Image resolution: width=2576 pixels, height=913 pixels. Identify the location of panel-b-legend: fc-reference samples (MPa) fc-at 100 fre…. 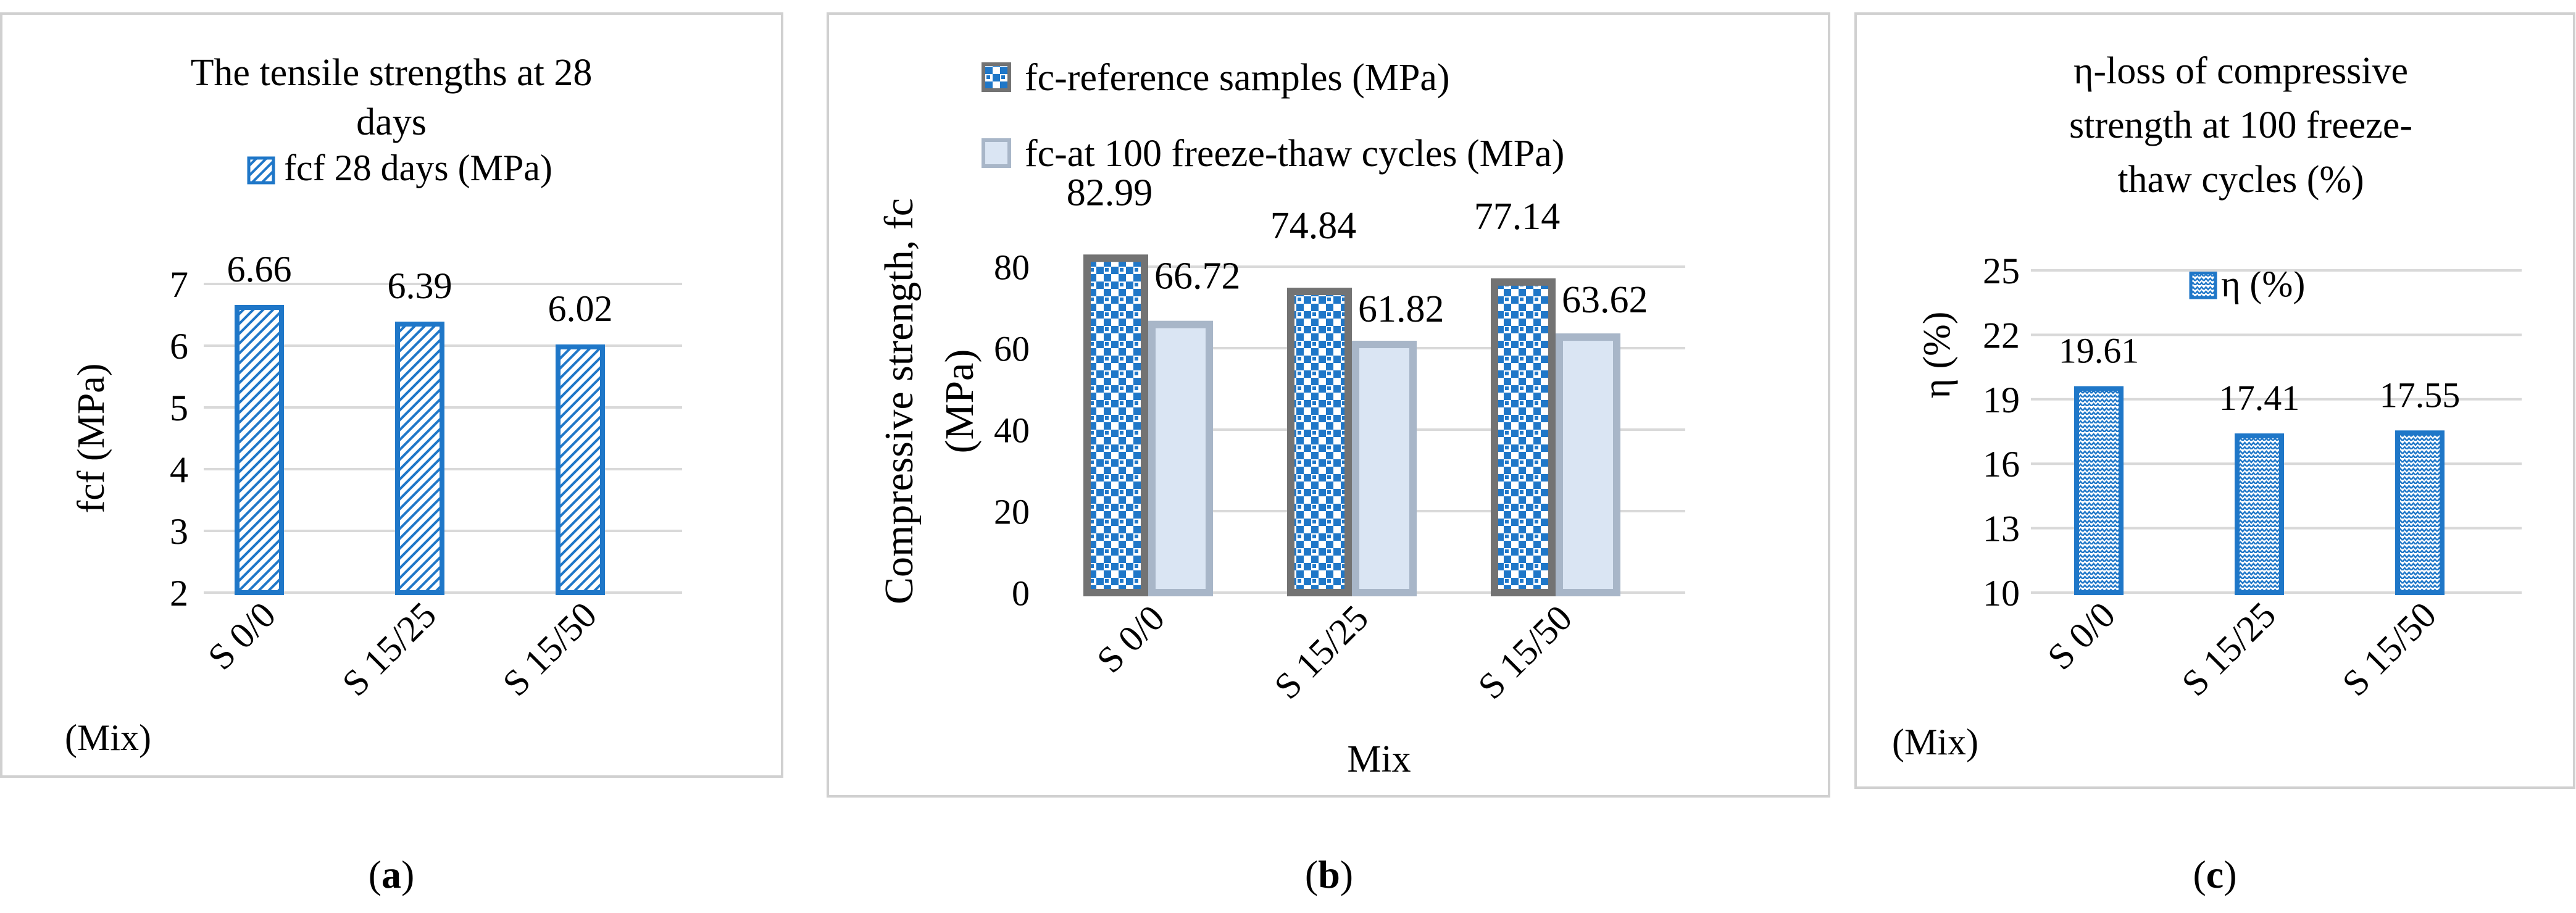
(1273, 116).